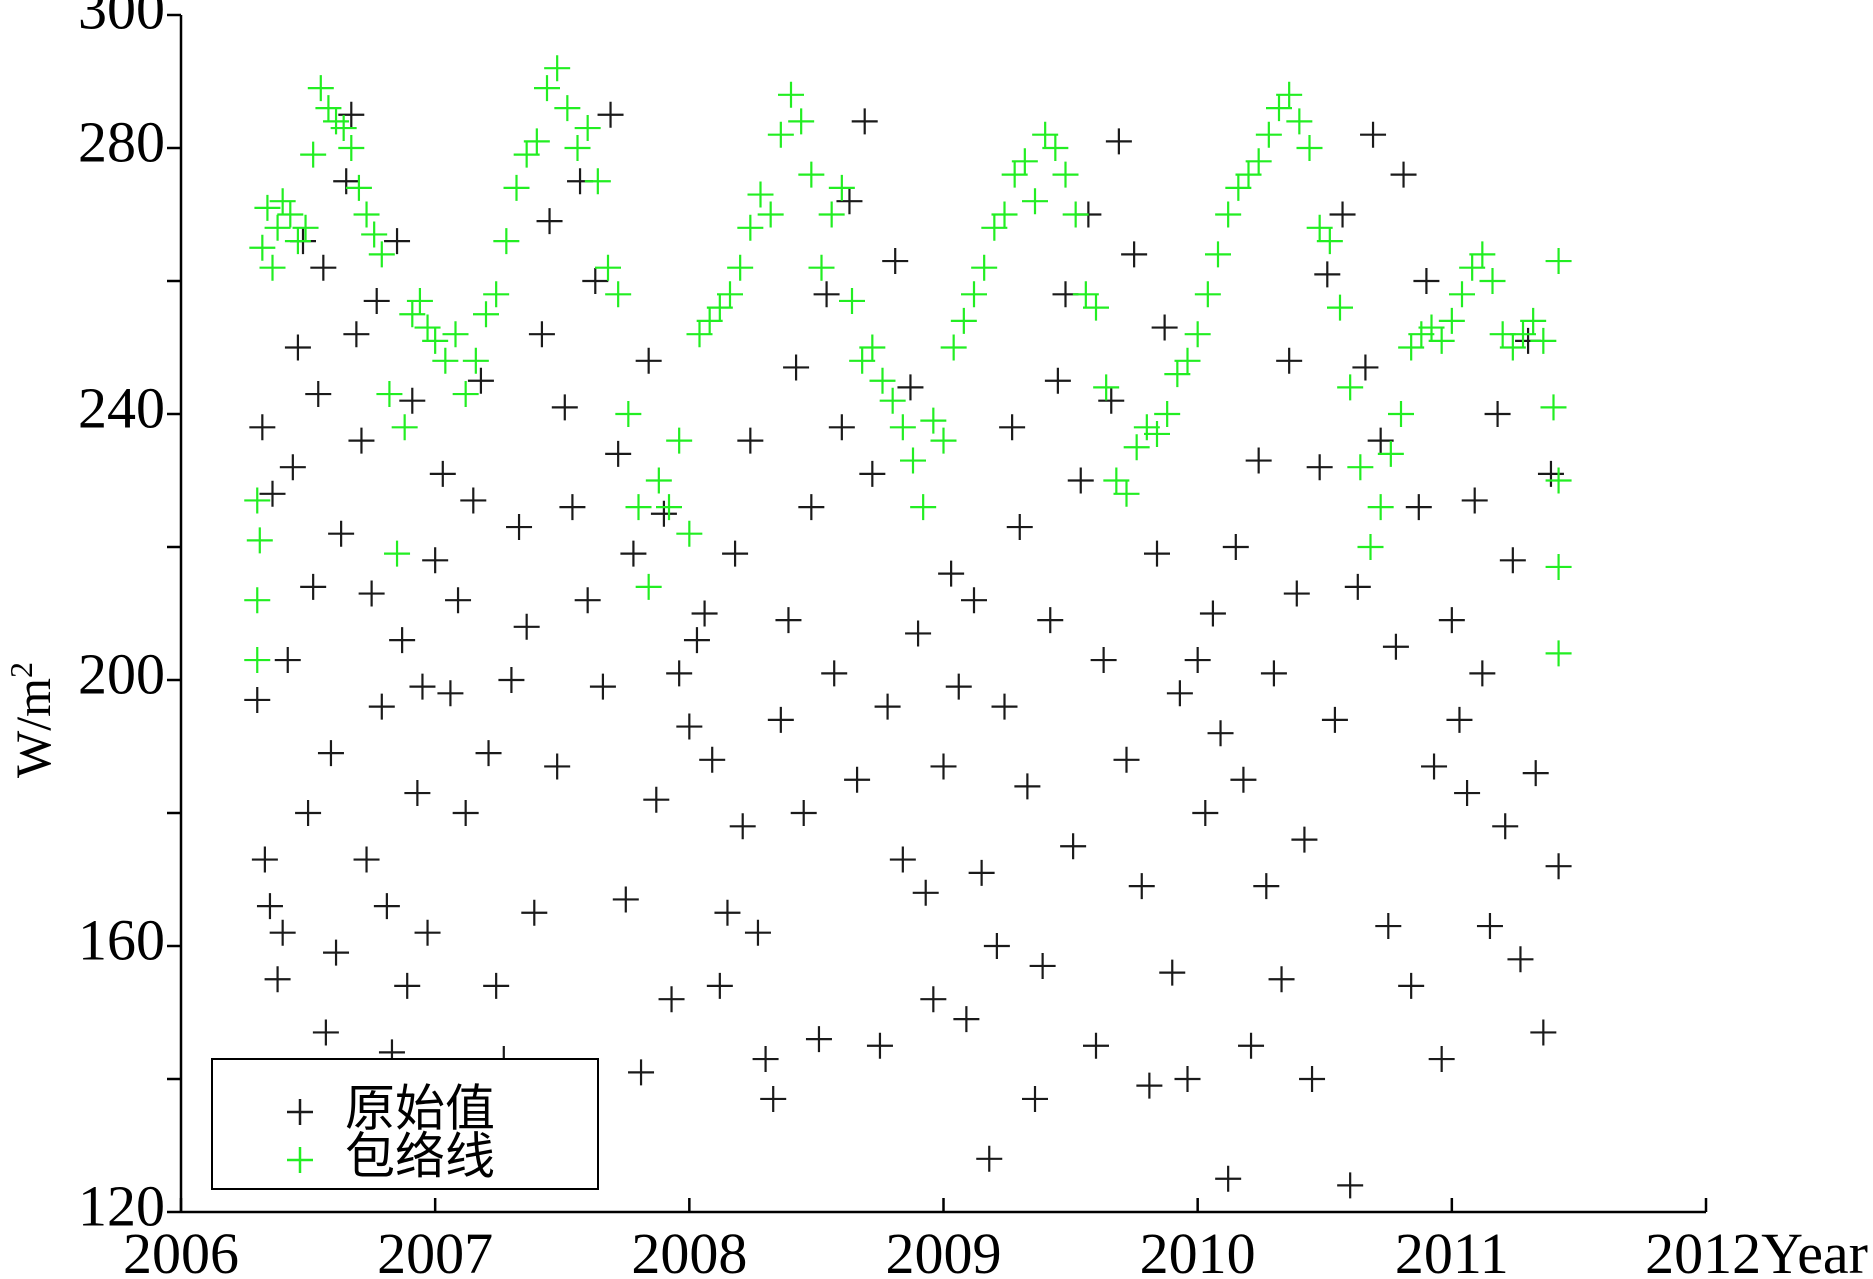 The height and width of the screenshot is (1279, 1873). Describe the element at coordinates (121, 939) in the screenshot. I see `y-tick-label: 160` at that location.